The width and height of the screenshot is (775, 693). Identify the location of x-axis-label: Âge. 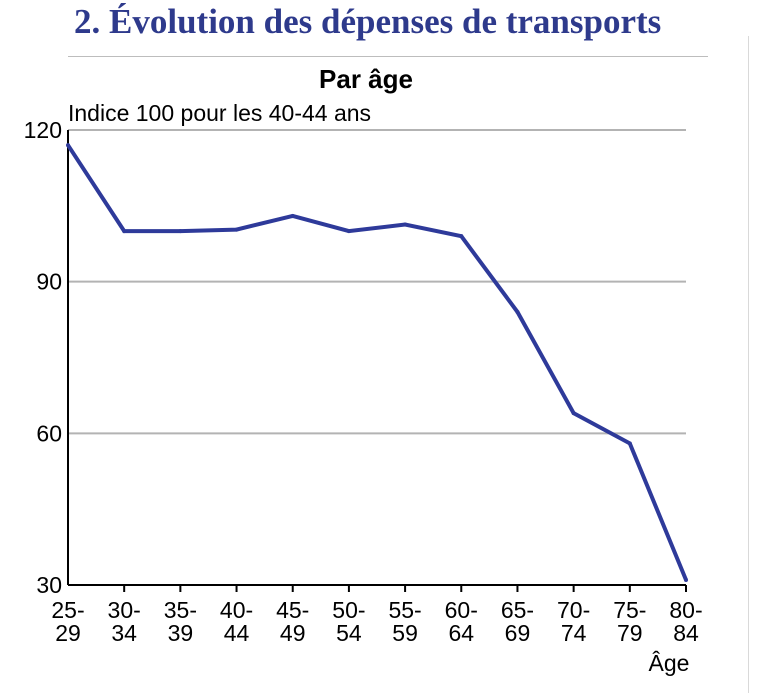
(669, 663).